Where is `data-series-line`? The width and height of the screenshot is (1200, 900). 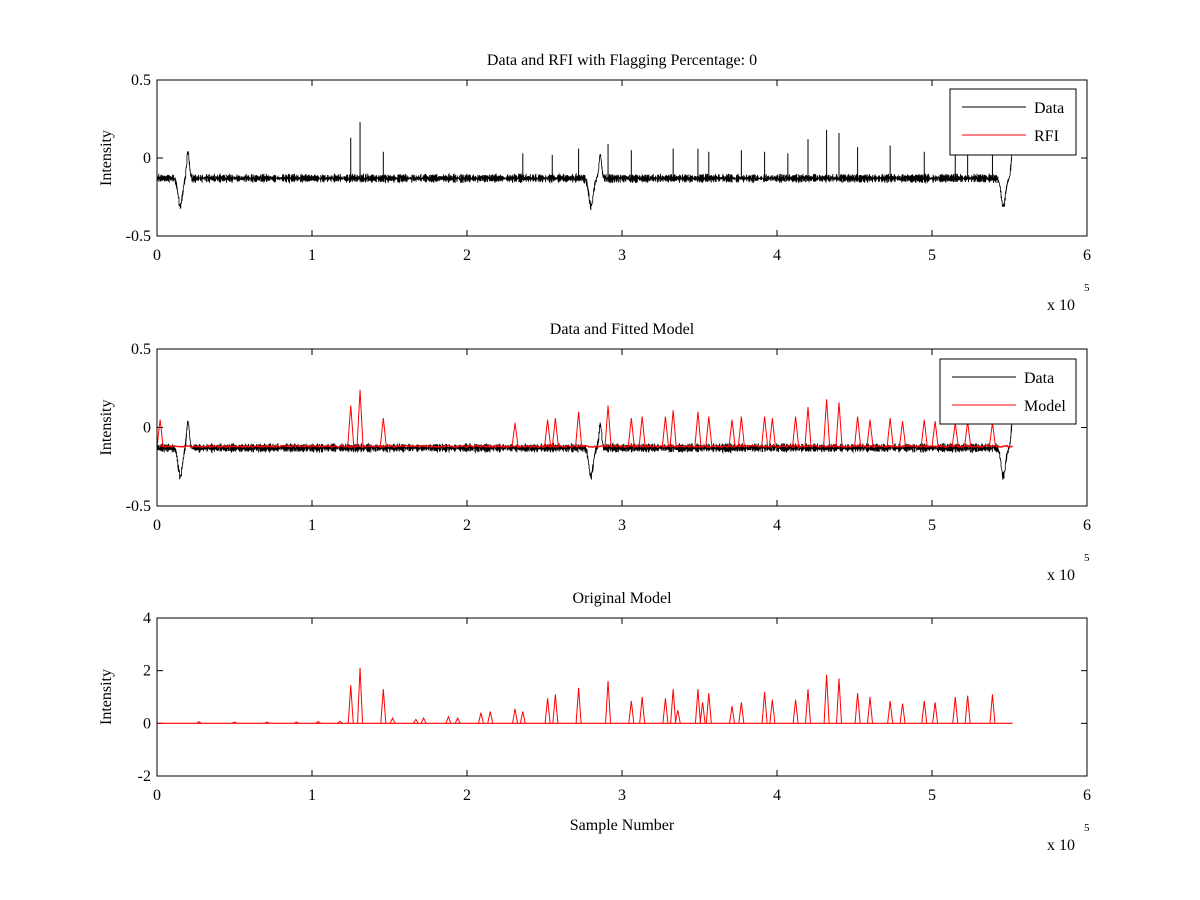 data-series-line is located at coordinates (585, 449).